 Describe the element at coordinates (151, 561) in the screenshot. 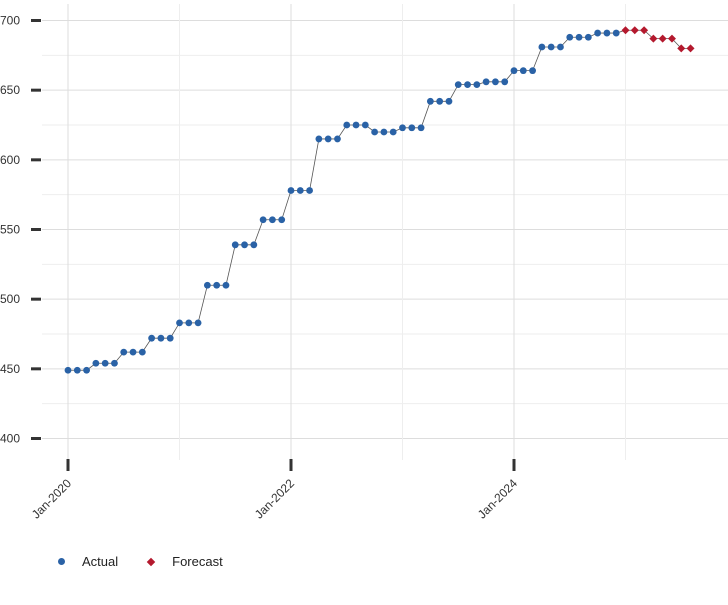

I see `forecast-marker-icon` at that location.